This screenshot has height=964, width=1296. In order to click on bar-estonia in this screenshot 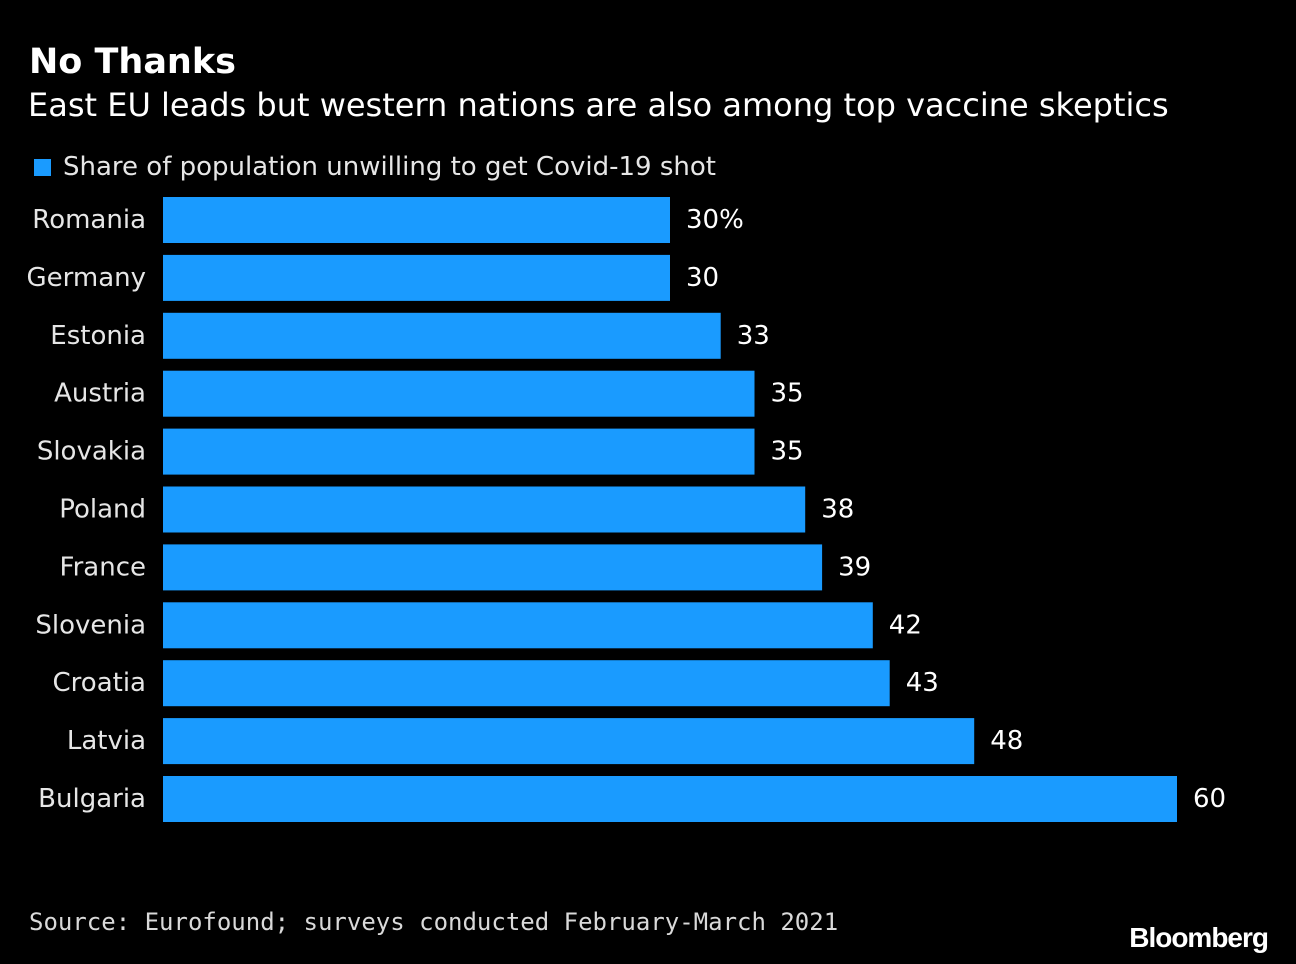, I will do `click(442, 335)`.